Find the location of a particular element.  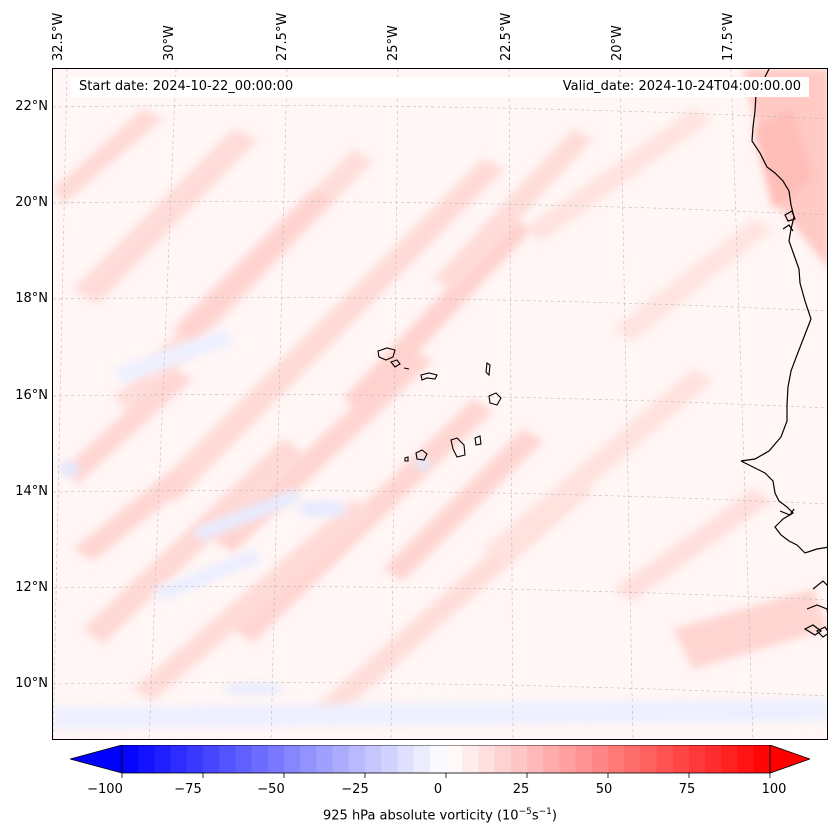

lon-label: 17.5°W is located at coordinates (728, 36).